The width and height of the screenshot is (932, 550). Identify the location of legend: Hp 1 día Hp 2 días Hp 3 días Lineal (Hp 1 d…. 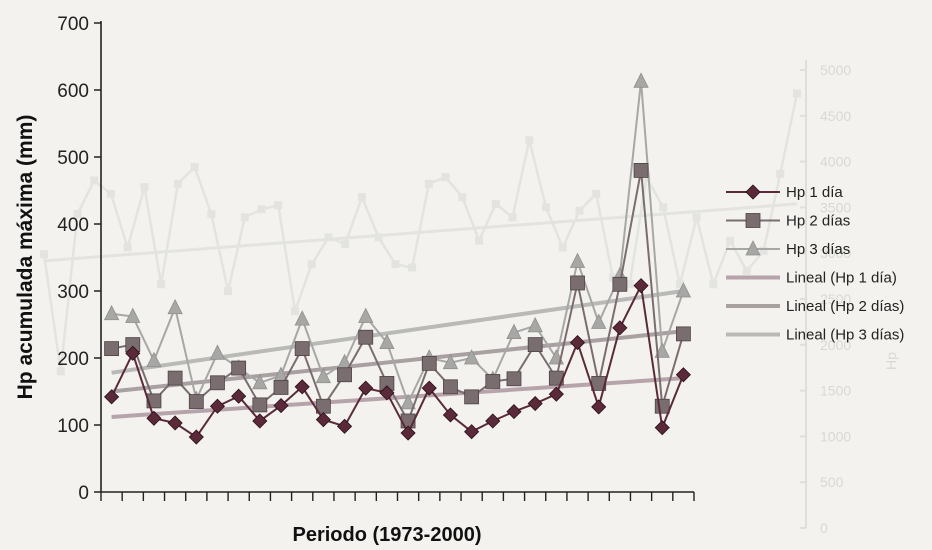
(815, 264).